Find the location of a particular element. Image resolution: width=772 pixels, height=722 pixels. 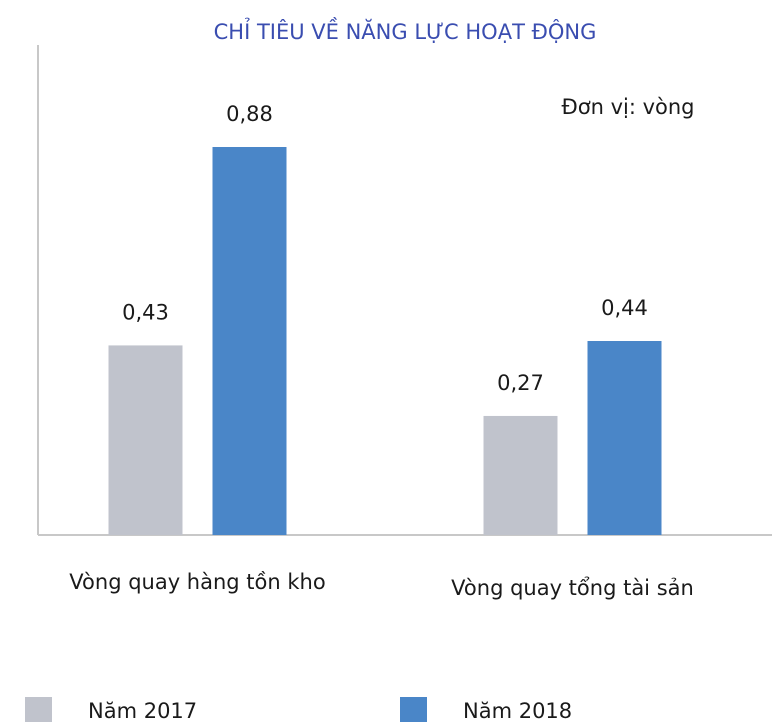

legend-label: Năm 2018 is located at coordinates (517, 710).